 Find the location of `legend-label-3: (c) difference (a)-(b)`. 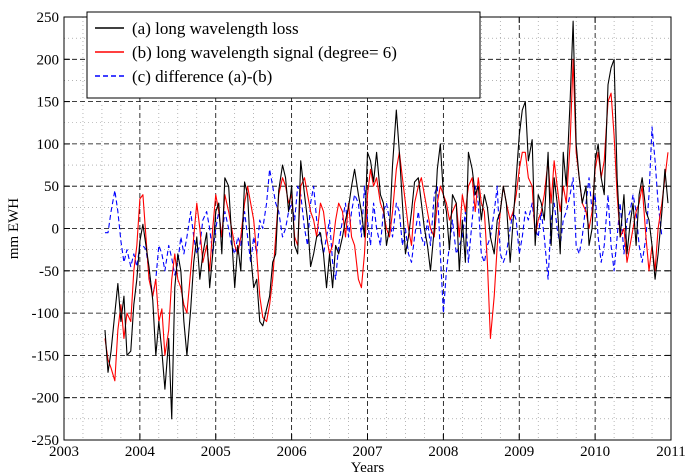

legend-label-3: (c) difference (a)-(b) is located at coordinates (202, 76).